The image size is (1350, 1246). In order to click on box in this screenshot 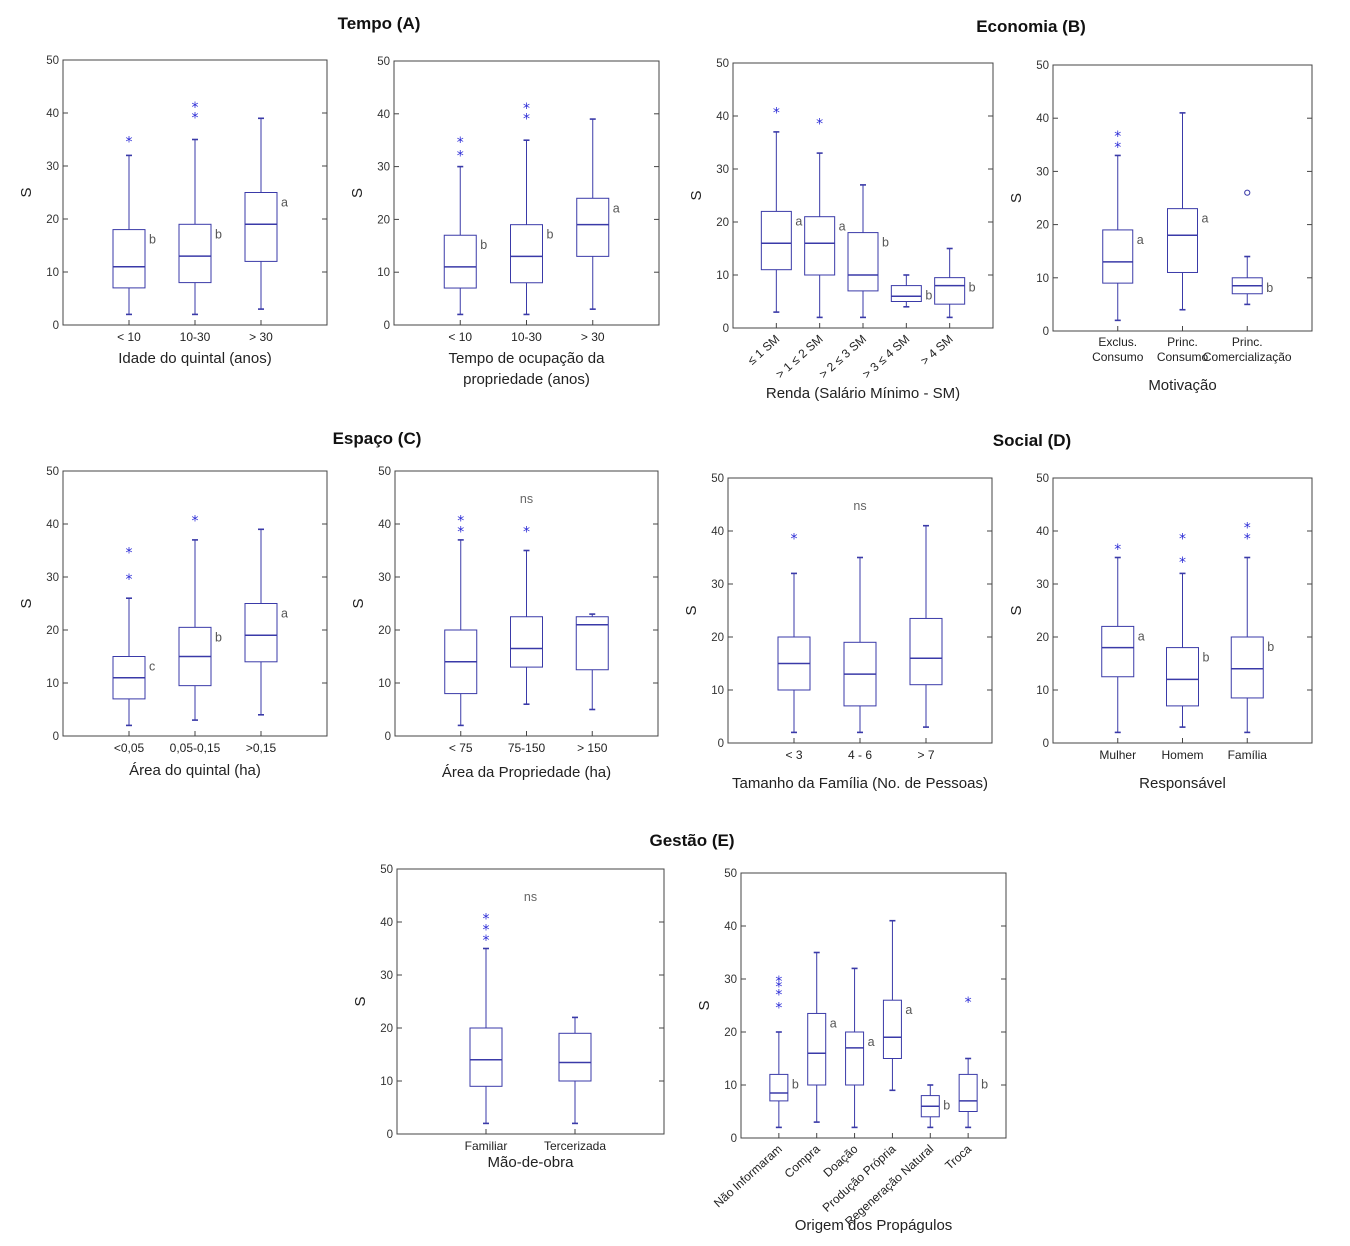, I will do `click(860, 645)`.